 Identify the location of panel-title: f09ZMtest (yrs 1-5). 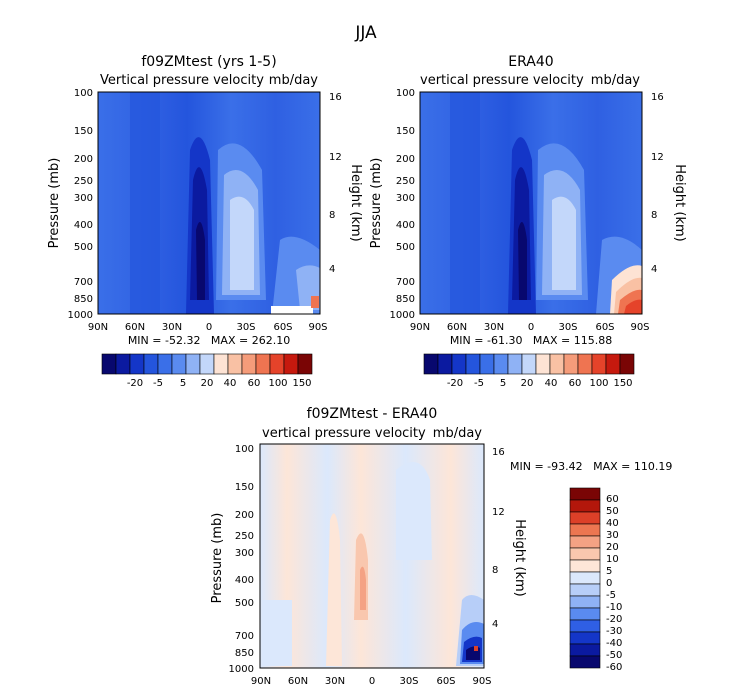
(208, 62).